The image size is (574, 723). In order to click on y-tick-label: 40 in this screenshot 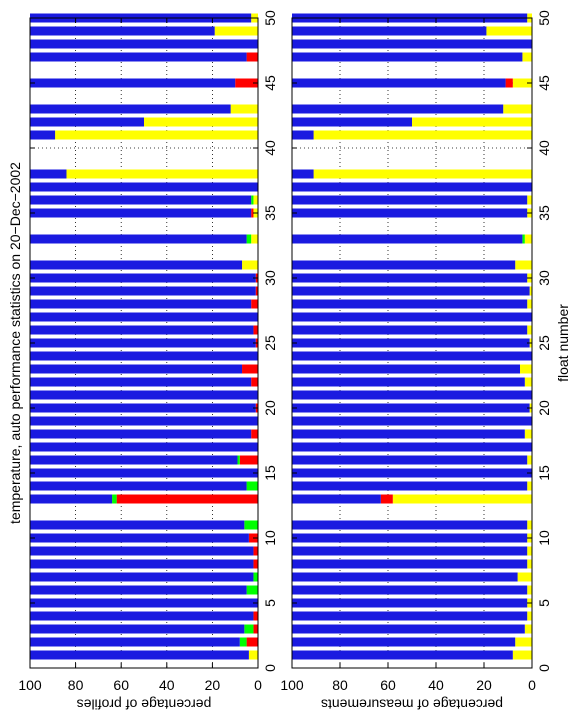, I will do `click(167, 685)`.